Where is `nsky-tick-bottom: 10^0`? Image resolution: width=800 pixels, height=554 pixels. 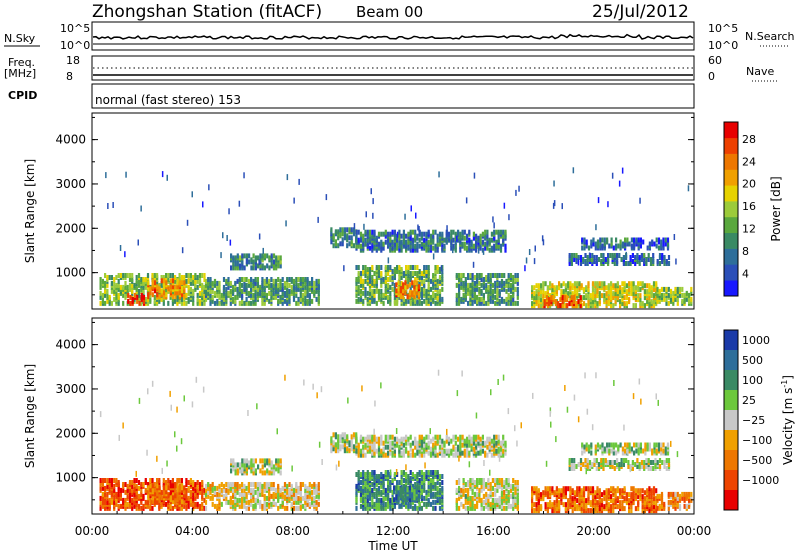 nsky-tick-bottom: 10^0 is located at coordinates (75, 45).